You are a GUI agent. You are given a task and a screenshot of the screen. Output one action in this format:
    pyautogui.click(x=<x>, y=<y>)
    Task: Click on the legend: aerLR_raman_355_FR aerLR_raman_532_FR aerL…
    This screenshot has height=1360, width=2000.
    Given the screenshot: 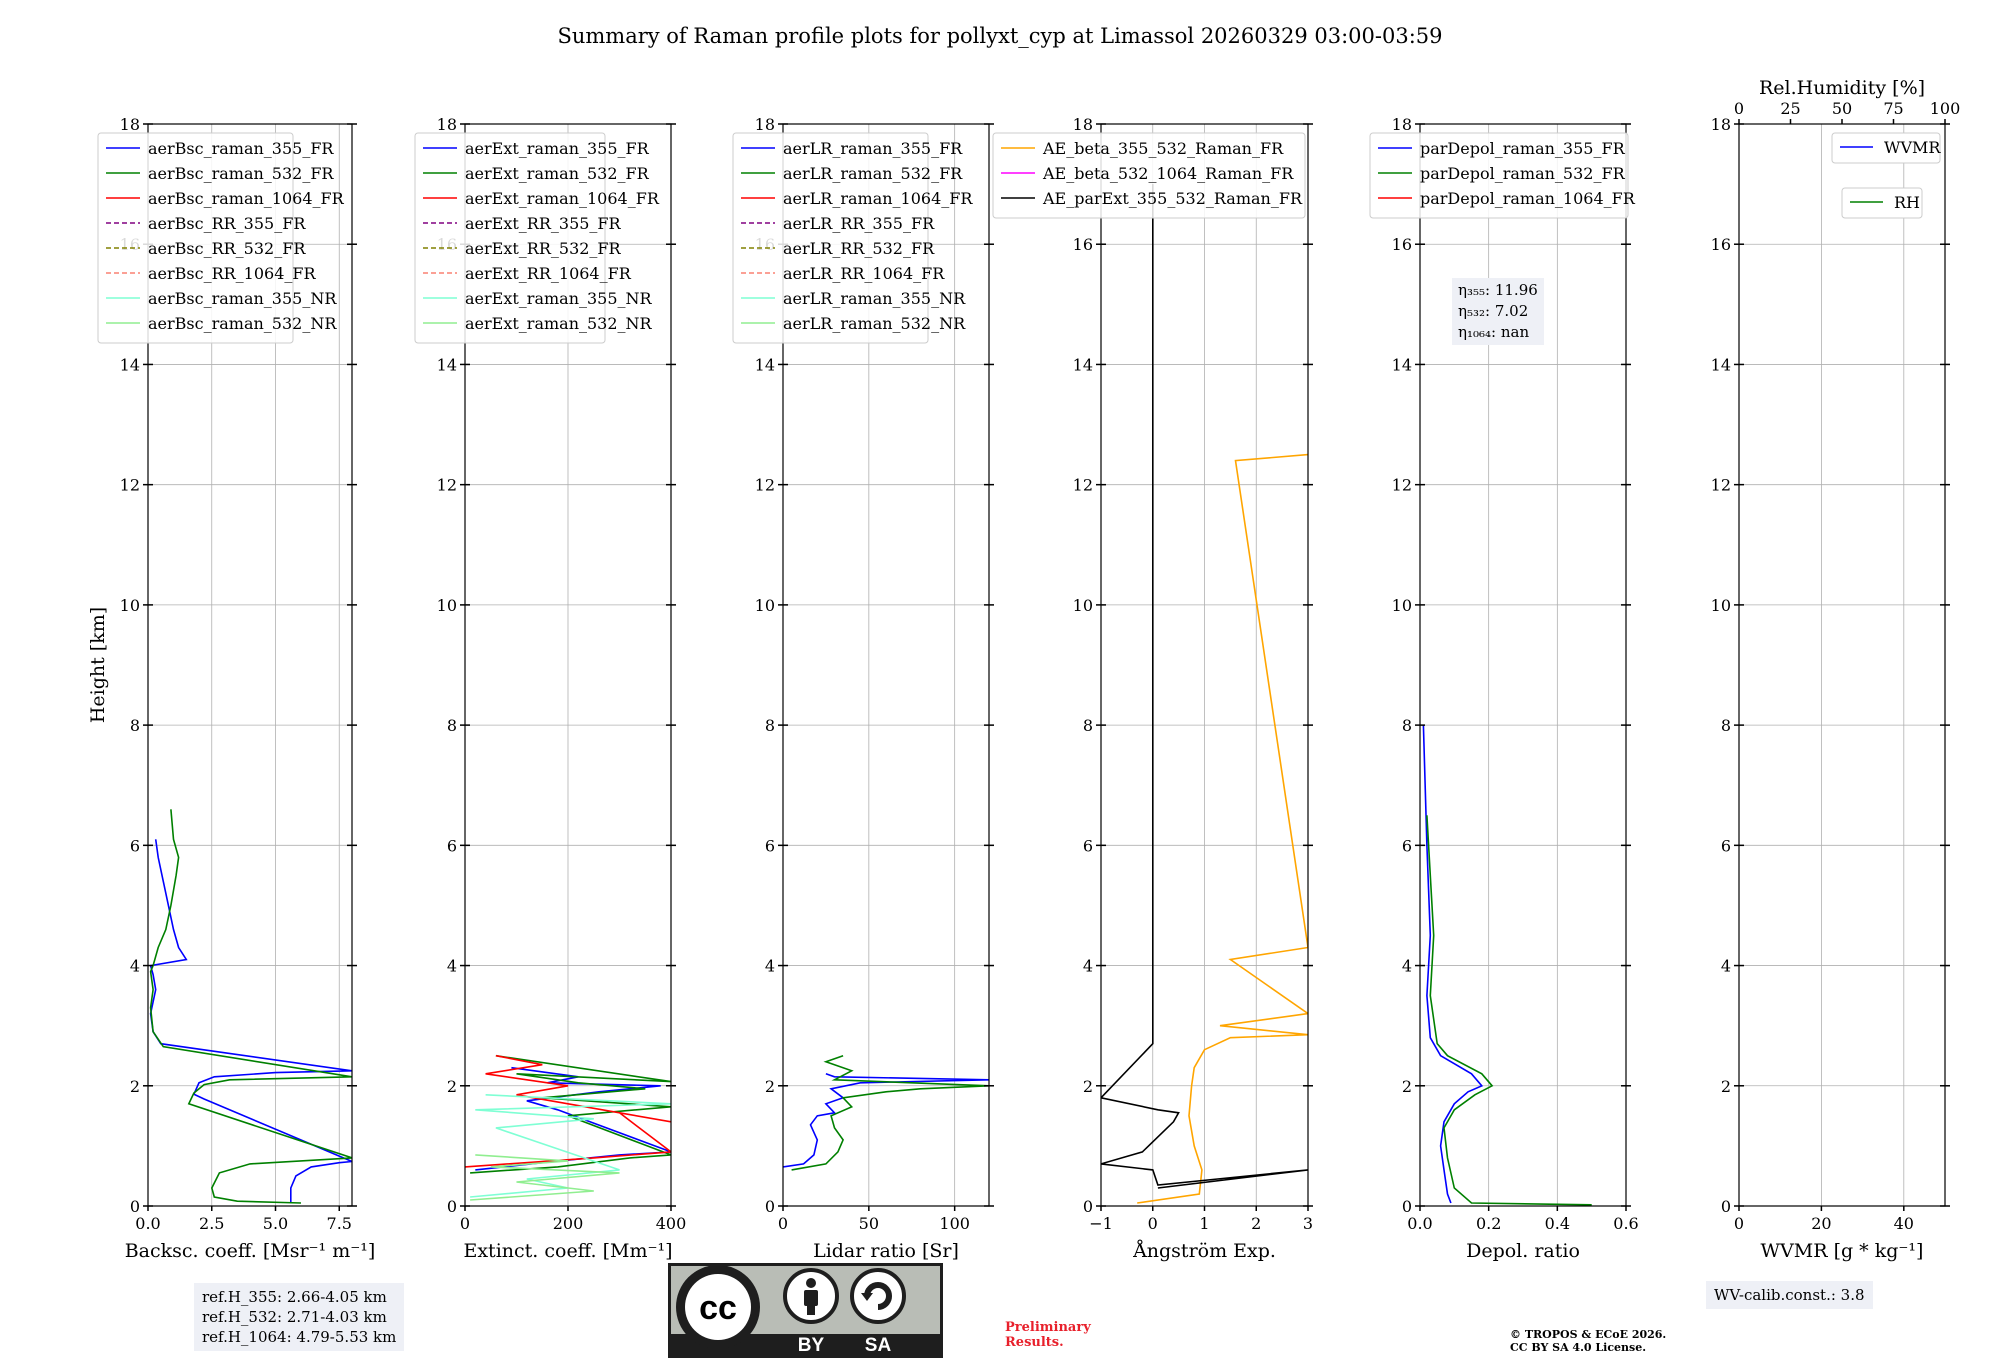 What is the action you would take?
    pyautogui.click(x=852, y=238)
    